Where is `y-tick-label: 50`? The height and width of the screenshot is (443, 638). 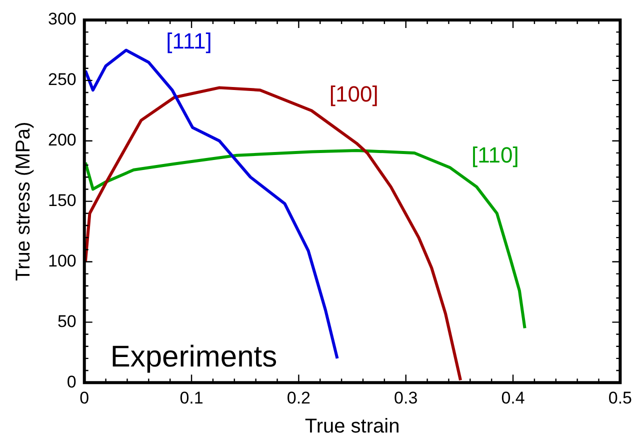 y-tick-label: 50 is located at coordinates (66, 321).